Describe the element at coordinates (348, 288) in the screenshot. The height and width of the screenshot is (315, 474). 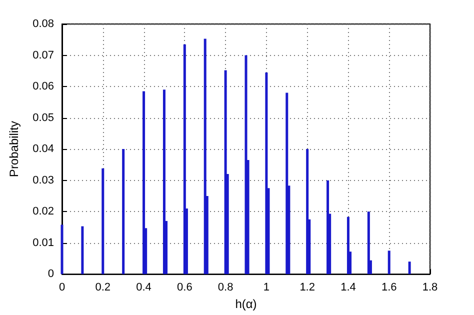
I see `x-tick-label: 1.4` at that location.